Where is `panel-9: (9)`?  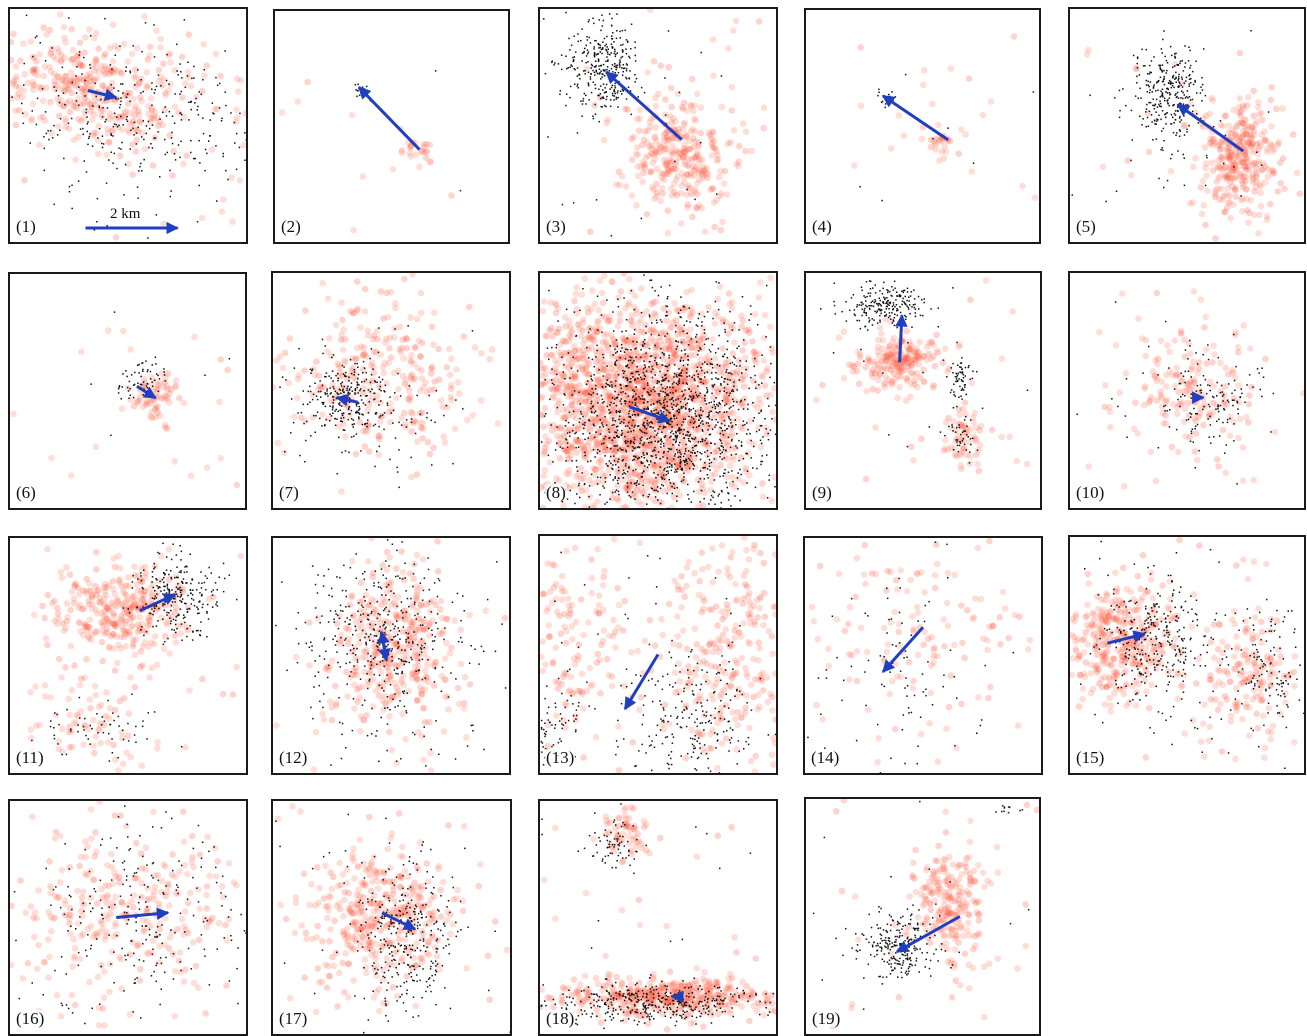 panel-9: (9) is located at coordinates (923, 390).